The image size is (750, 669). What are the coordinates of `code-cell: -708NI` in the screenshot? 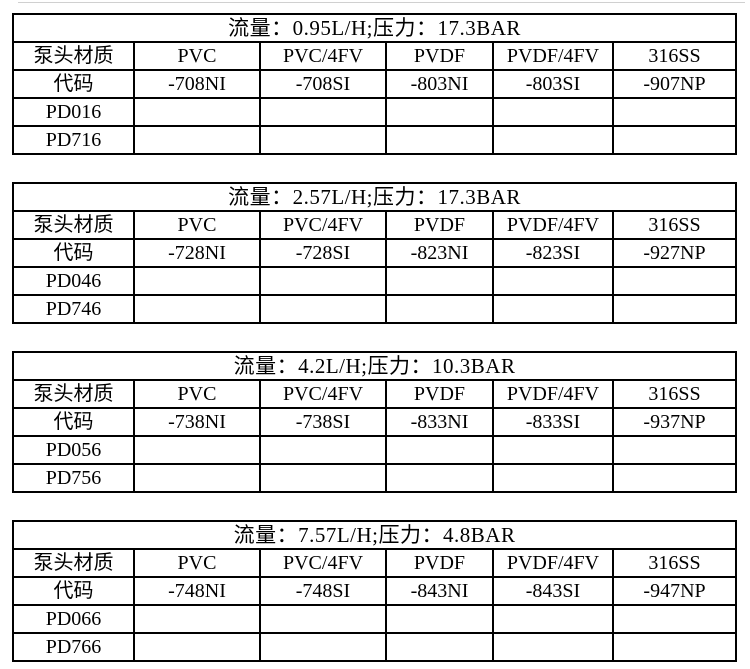 It's located at (197, 84).